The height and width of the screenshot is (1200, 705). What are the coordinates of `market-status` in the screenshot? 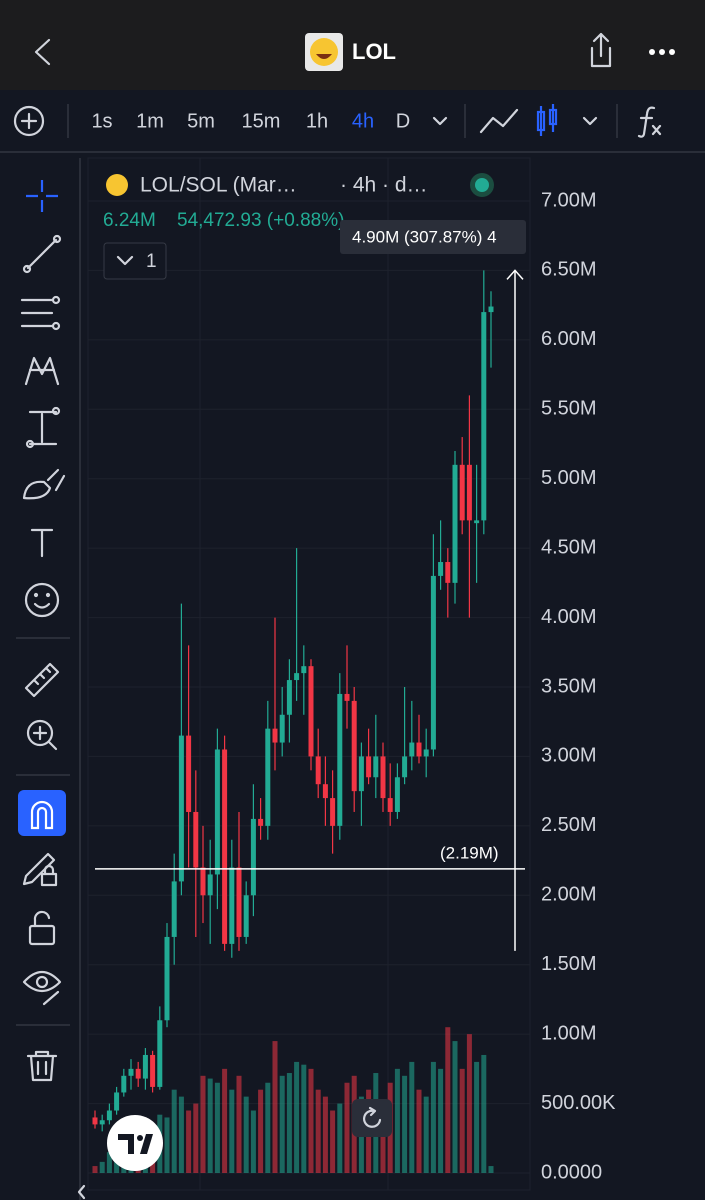 It's located at (482, 185).